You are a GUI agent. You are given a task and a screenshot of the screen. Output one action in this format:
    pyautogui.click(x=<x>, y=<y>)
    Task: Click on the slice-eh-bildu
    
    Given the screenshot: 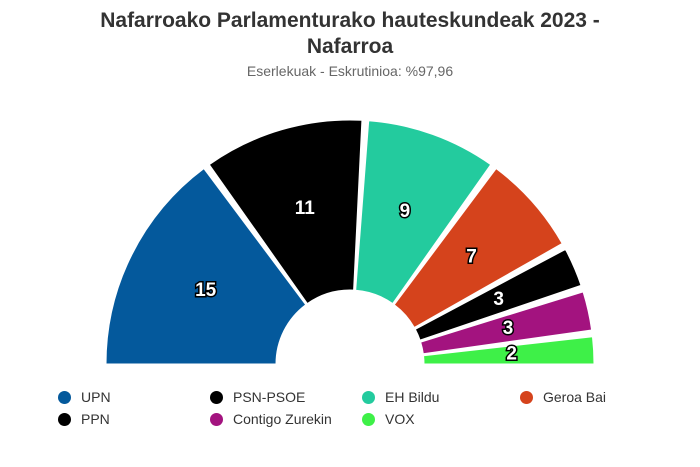 What is the action you would take?
    pyautogui.click(x=423, y=212)
    